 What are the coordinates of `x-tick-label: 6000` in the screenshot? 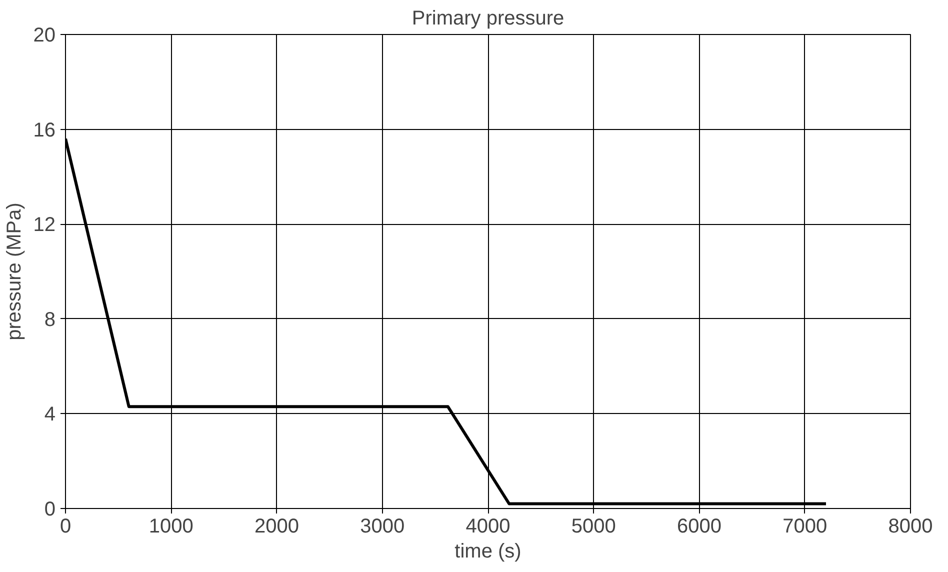 It's located at (699, 527).